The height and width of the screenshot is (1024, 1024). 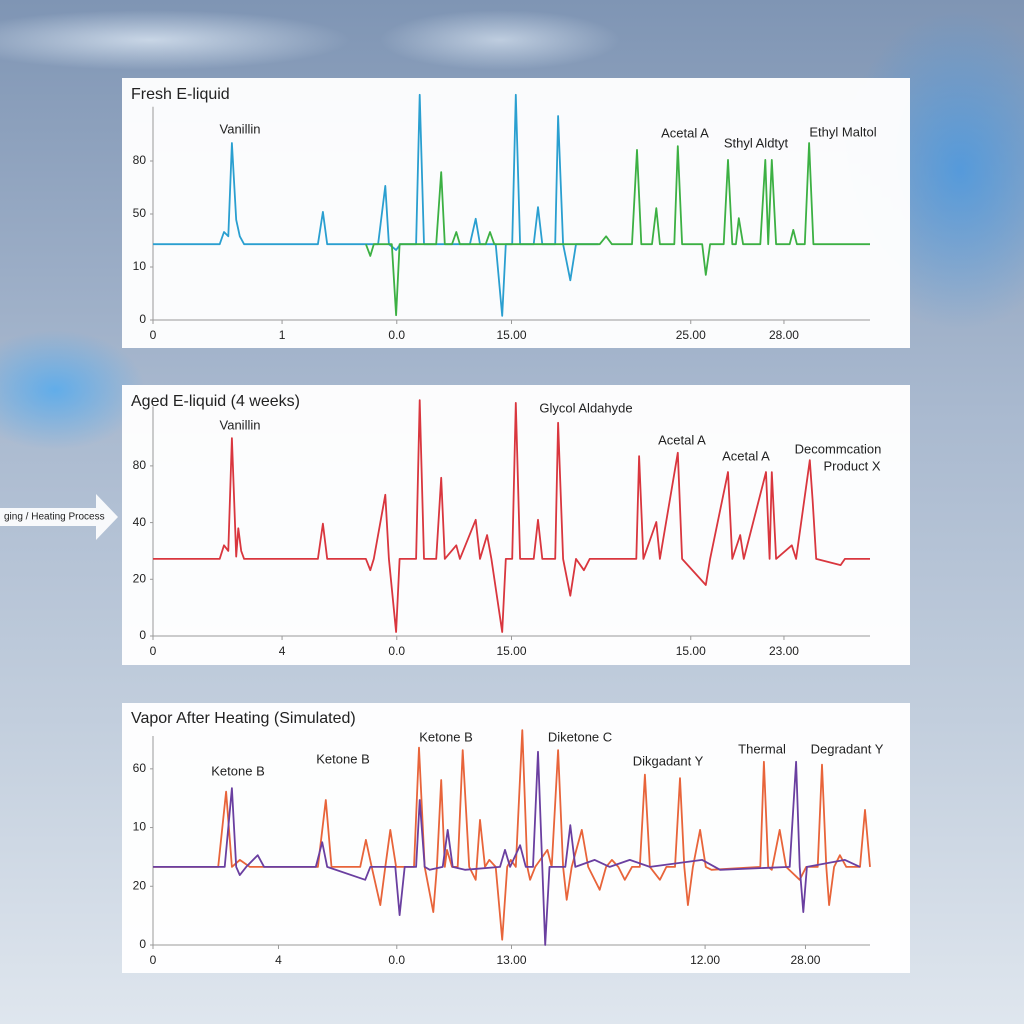 What do you see at coordinates (140, 522) in the screenshot?
I see `y-tick-label: 40` at bounding box center [140, 522].